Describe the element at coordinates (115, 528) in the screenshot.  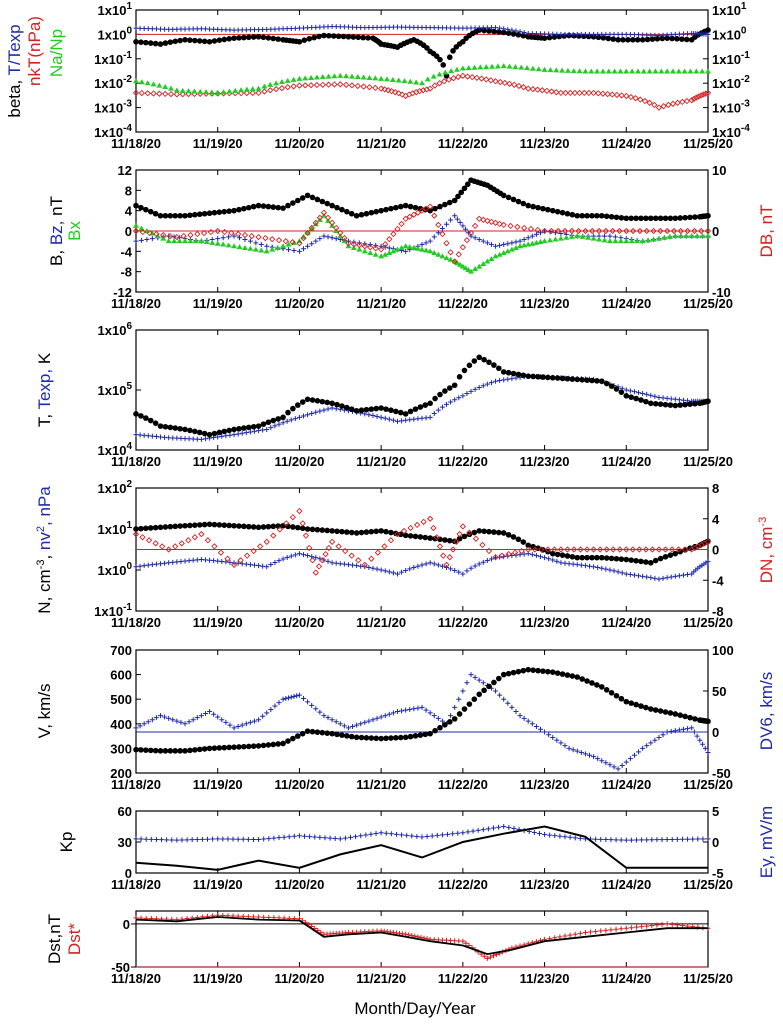
I see `y-tick-label: 1x10¹` at that location.